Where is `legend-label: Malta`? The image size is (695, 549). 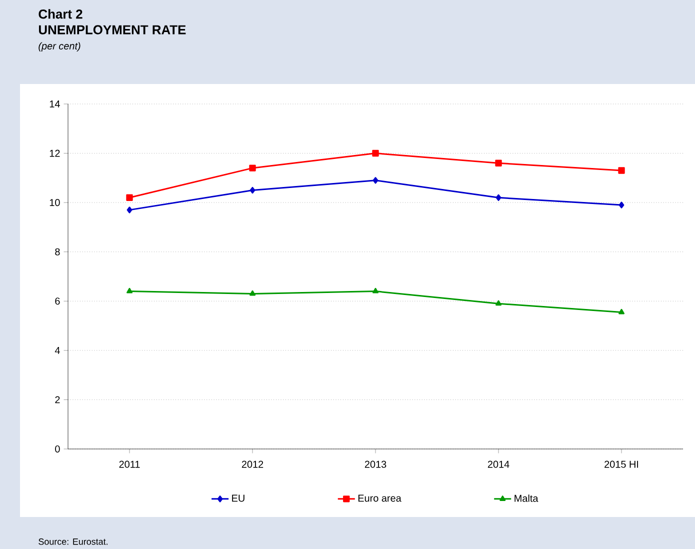
legend-label: Malta is located at coordinates (526, 498).